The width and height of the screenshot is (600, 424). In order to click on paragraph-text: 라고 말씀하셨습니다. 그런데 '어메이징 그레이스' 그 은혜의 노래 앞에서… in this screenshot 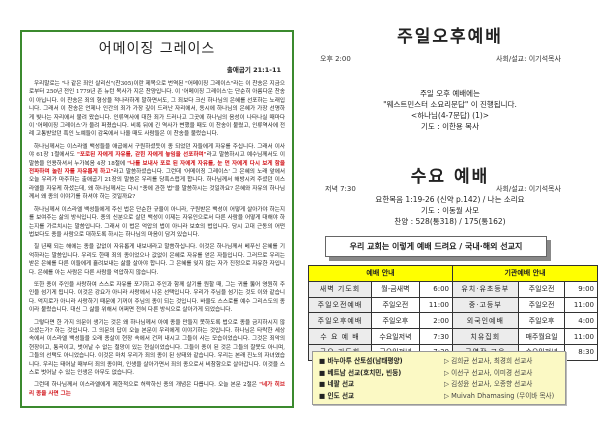, I will do `click(157, 185)`.